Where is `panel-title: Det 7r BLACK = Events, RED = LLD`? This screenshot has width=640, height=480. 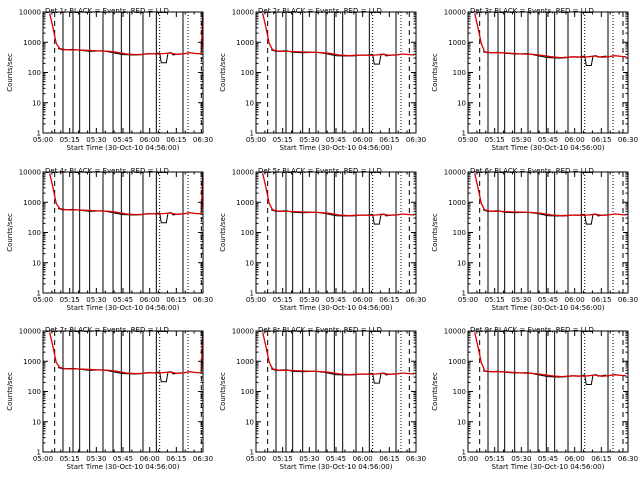
panel-title: Det 7r BLACK = Events, RED = LLD is located at coordinates (107, 330).